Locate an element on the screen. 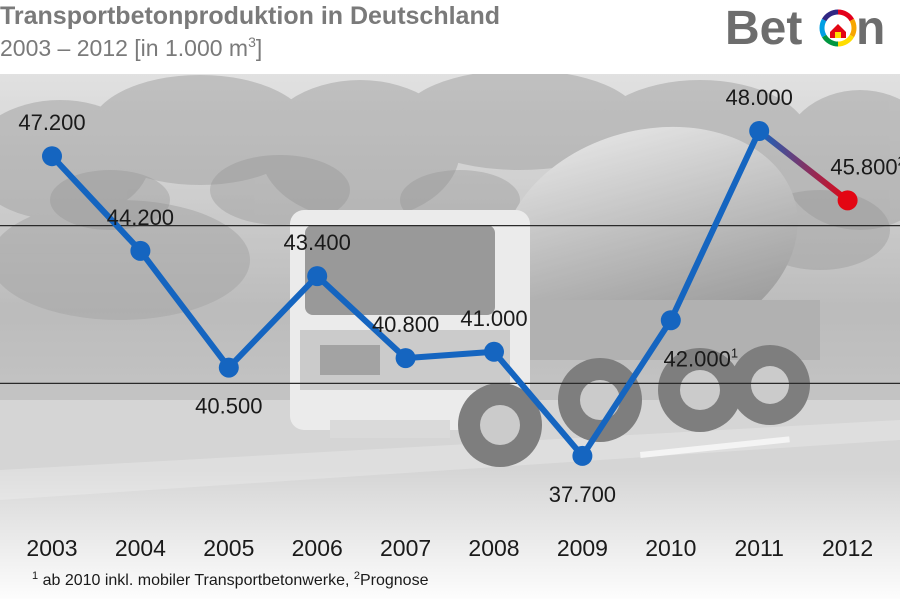  logo-text-left: Bet is located at coordinates (763, 28).